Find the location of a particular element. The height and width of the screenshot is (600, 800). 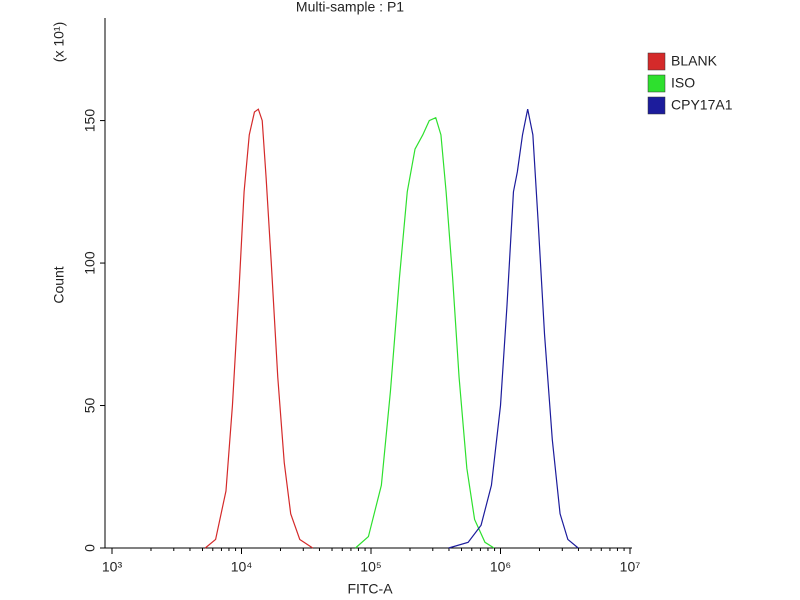

x-tick-label: 10⁶ is located at coordinates (500, 567).